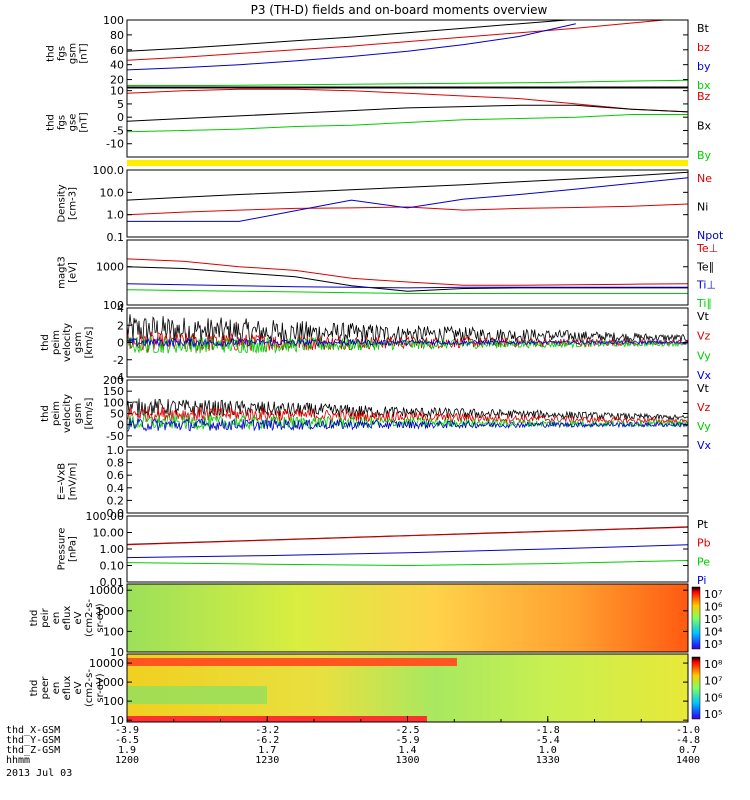 This screenshot has width=750, height=800. What do you see at coordinates (703, 524) in the screenshot?
I see `legend-Pt: Pt` at bounding box center [703, 524].